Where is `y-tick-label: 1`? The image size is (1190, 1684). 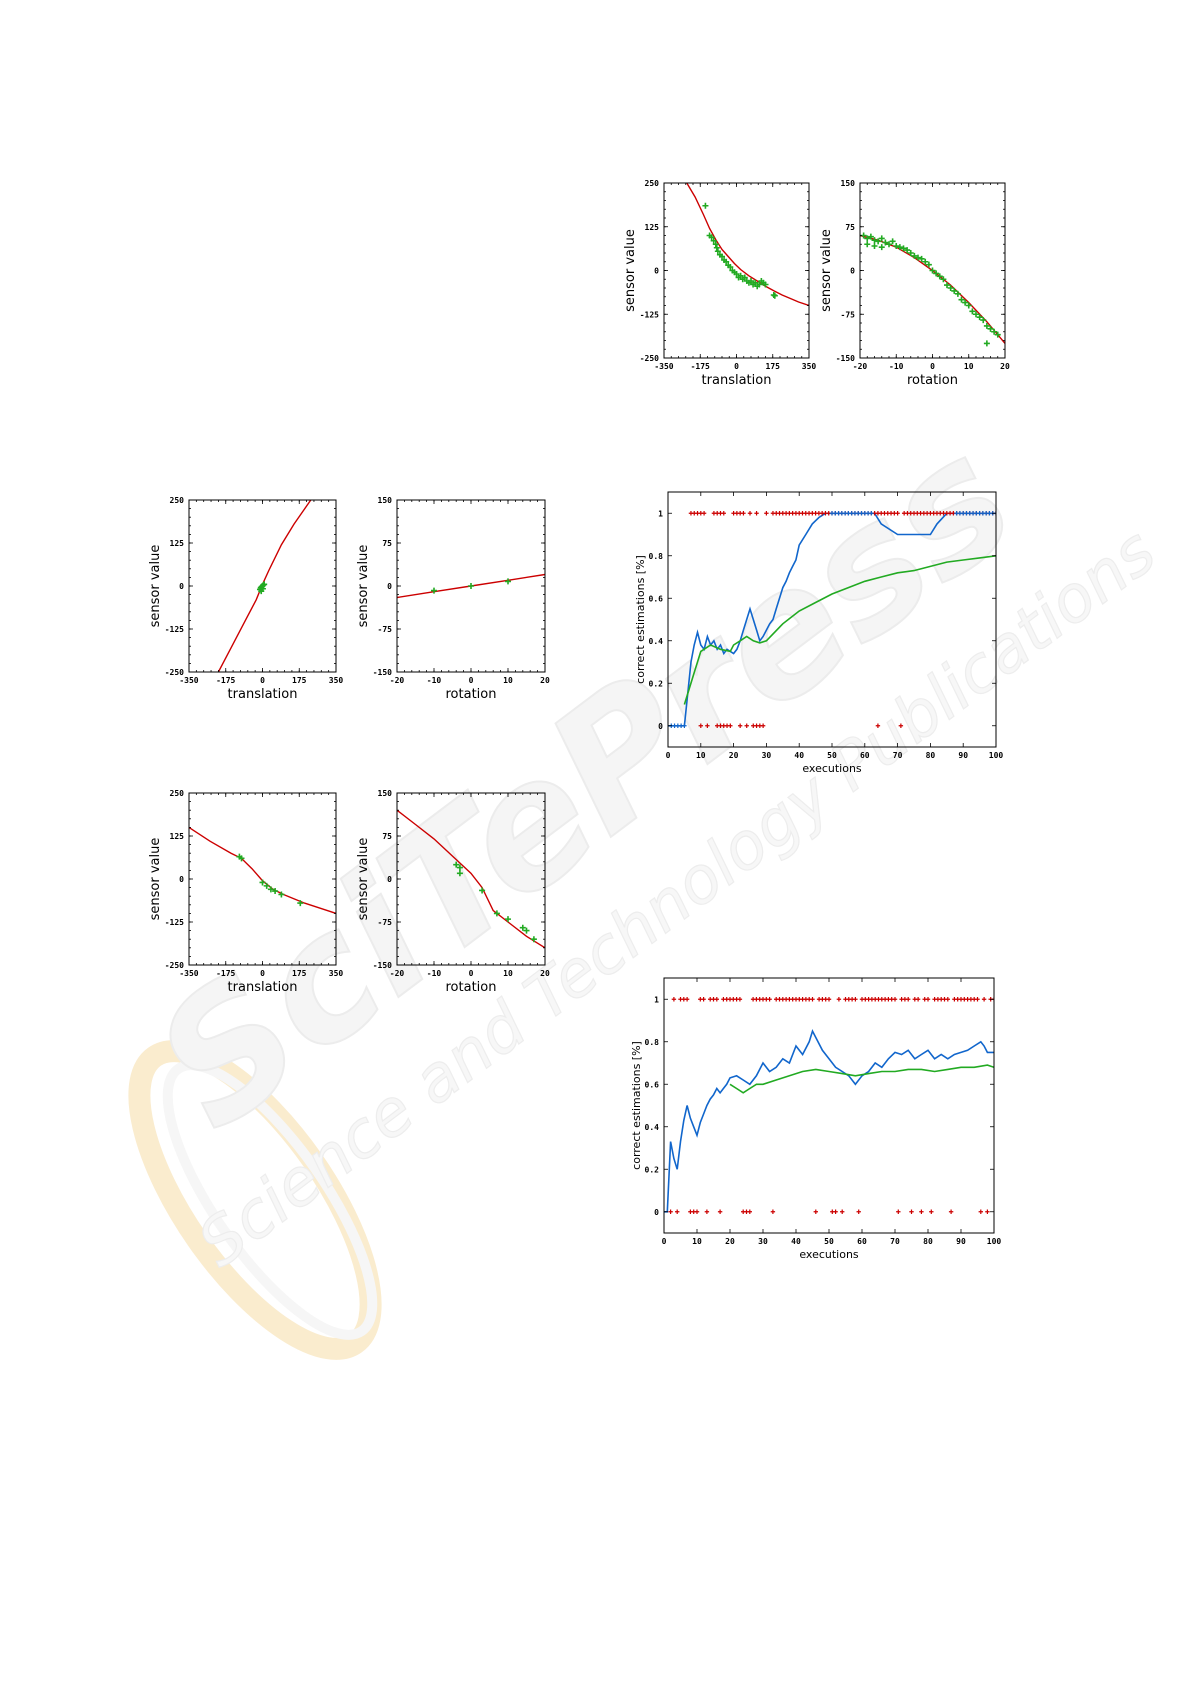 y-tick-label: 1 is located at coordinates (660, 513).